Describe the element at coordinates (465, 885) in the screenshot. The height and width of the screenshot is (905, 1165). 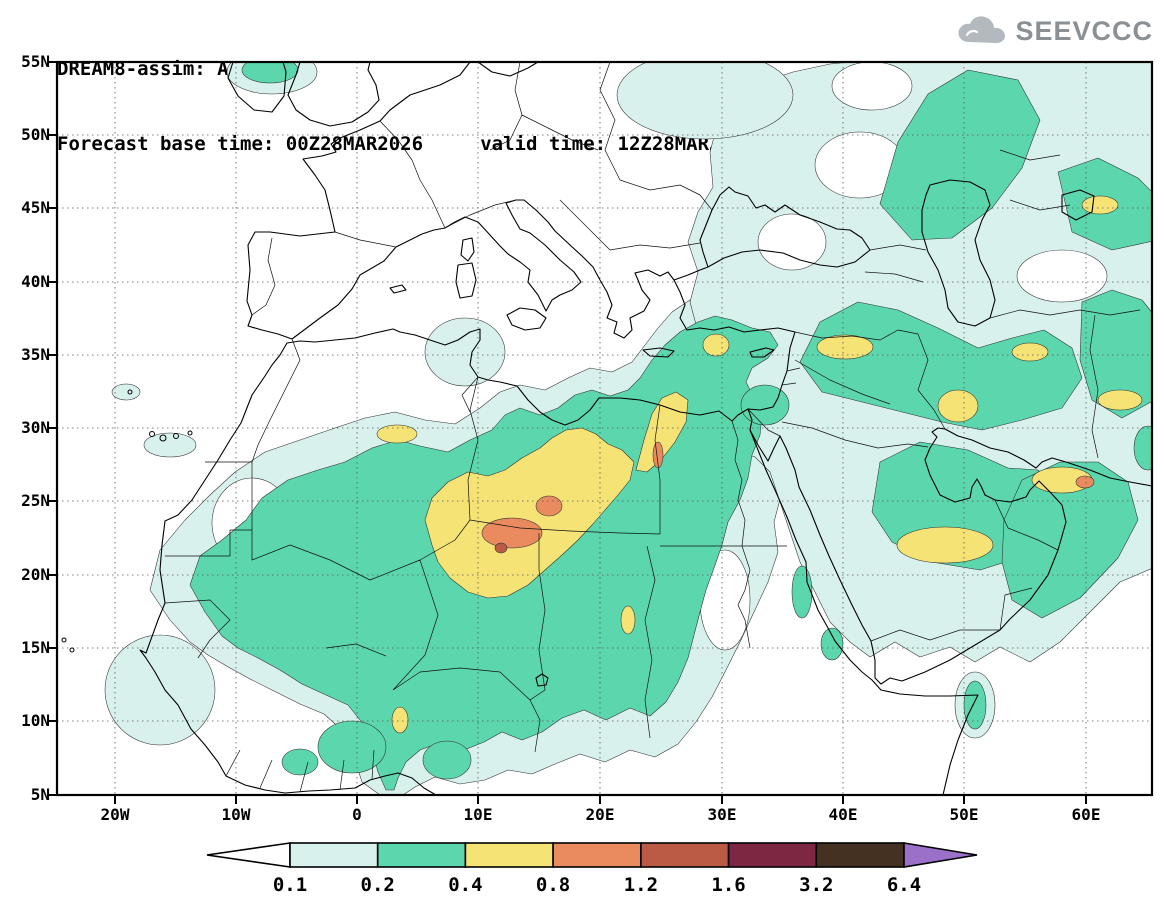
I see `colorbar-label: 0.4` at that location.